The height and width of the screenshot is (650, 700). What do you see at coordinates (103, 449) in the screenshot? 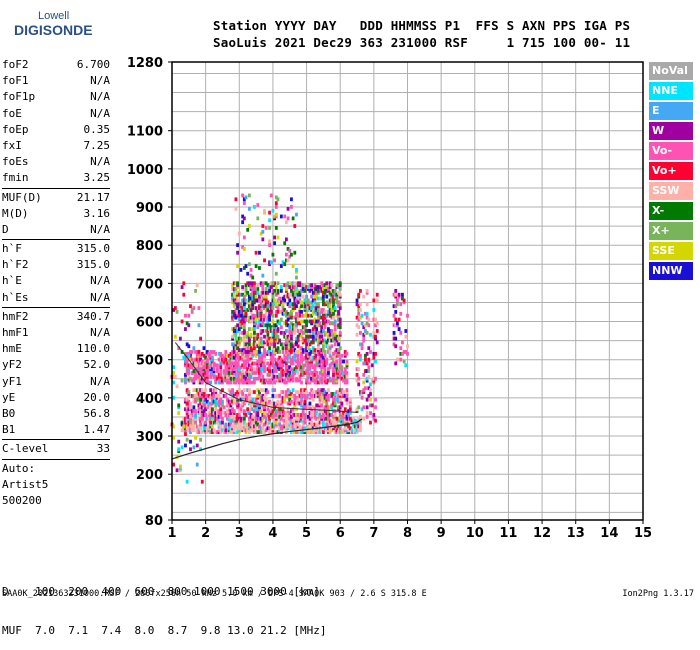
I see `param-value: 33` at bounding box center [103, 449].